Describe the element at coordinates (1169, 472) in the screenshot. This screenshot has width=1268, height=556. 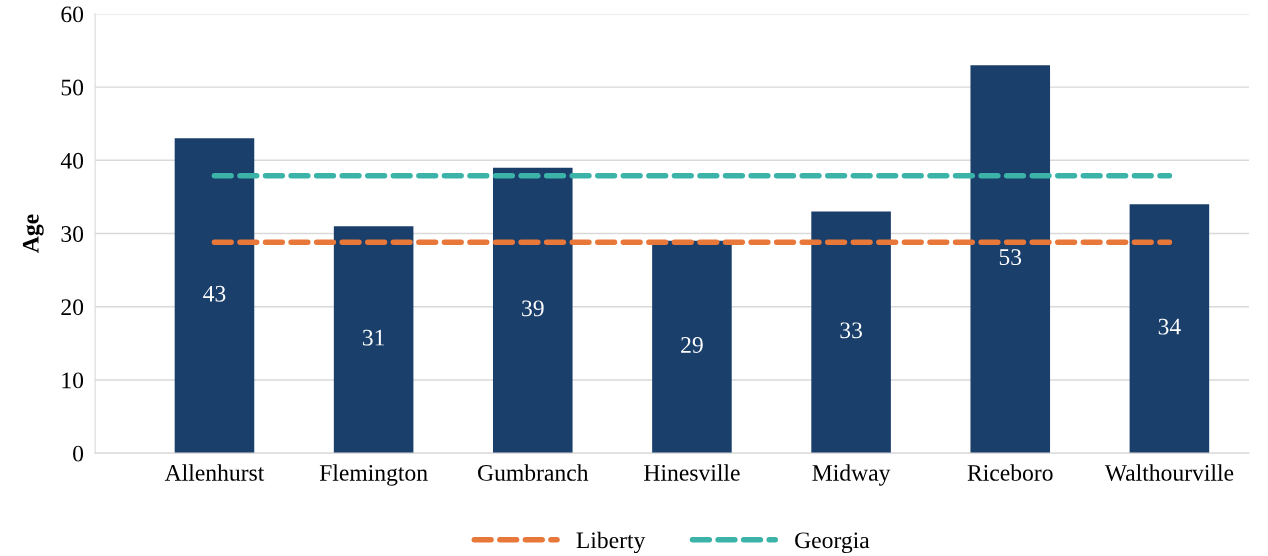
I see `x-tick-label: Walthourville` at that location.